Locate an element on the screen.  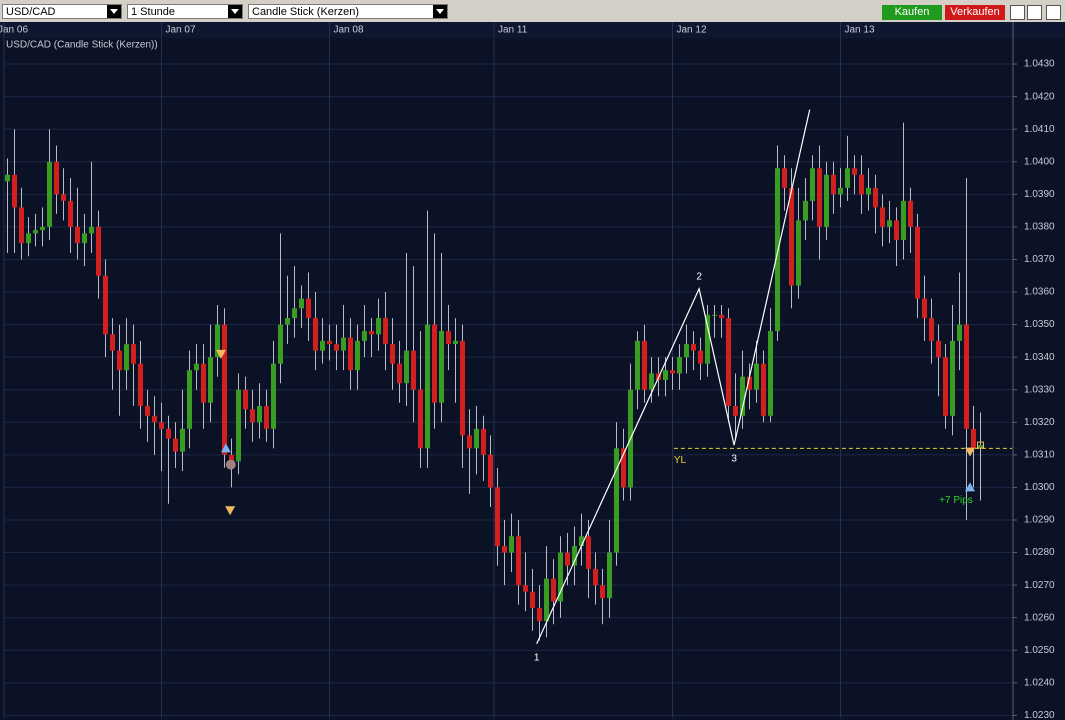
wave-label: 1 is located at coordinates (537, 657).